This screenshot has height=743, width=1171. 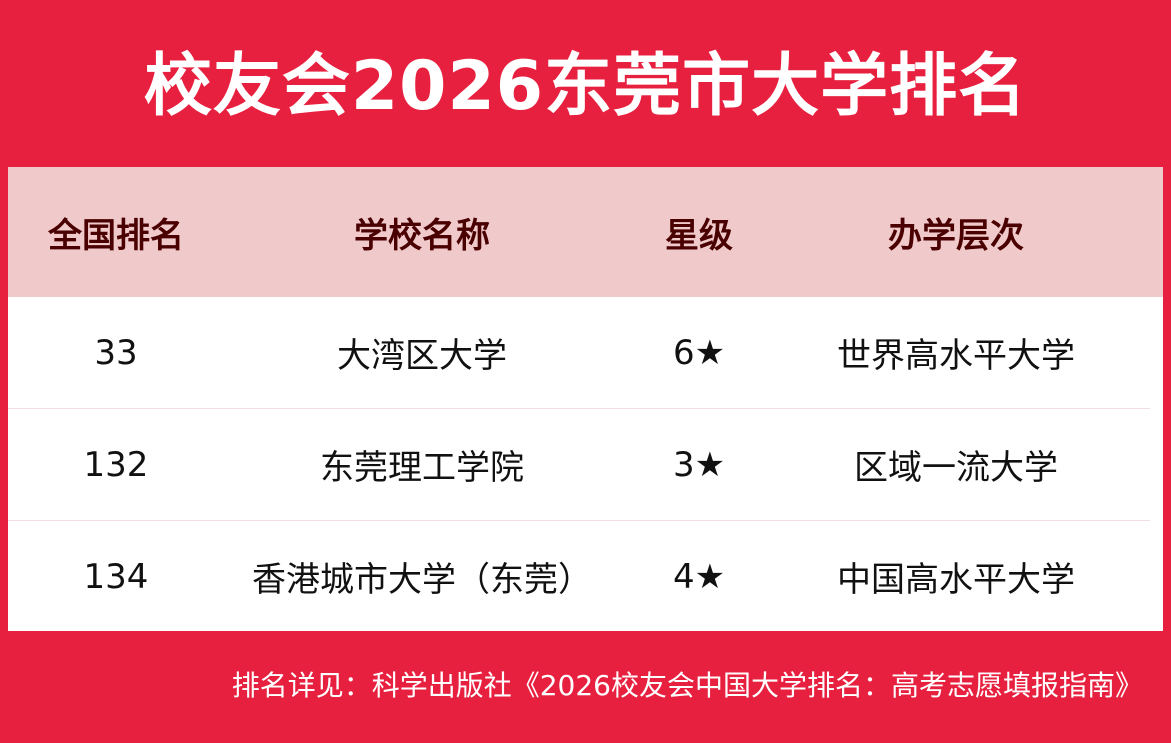 What do you see at coordinates (956, 235) in the screenshot?
I see `header-level: 办学层次` at bounding box center [956, 235].